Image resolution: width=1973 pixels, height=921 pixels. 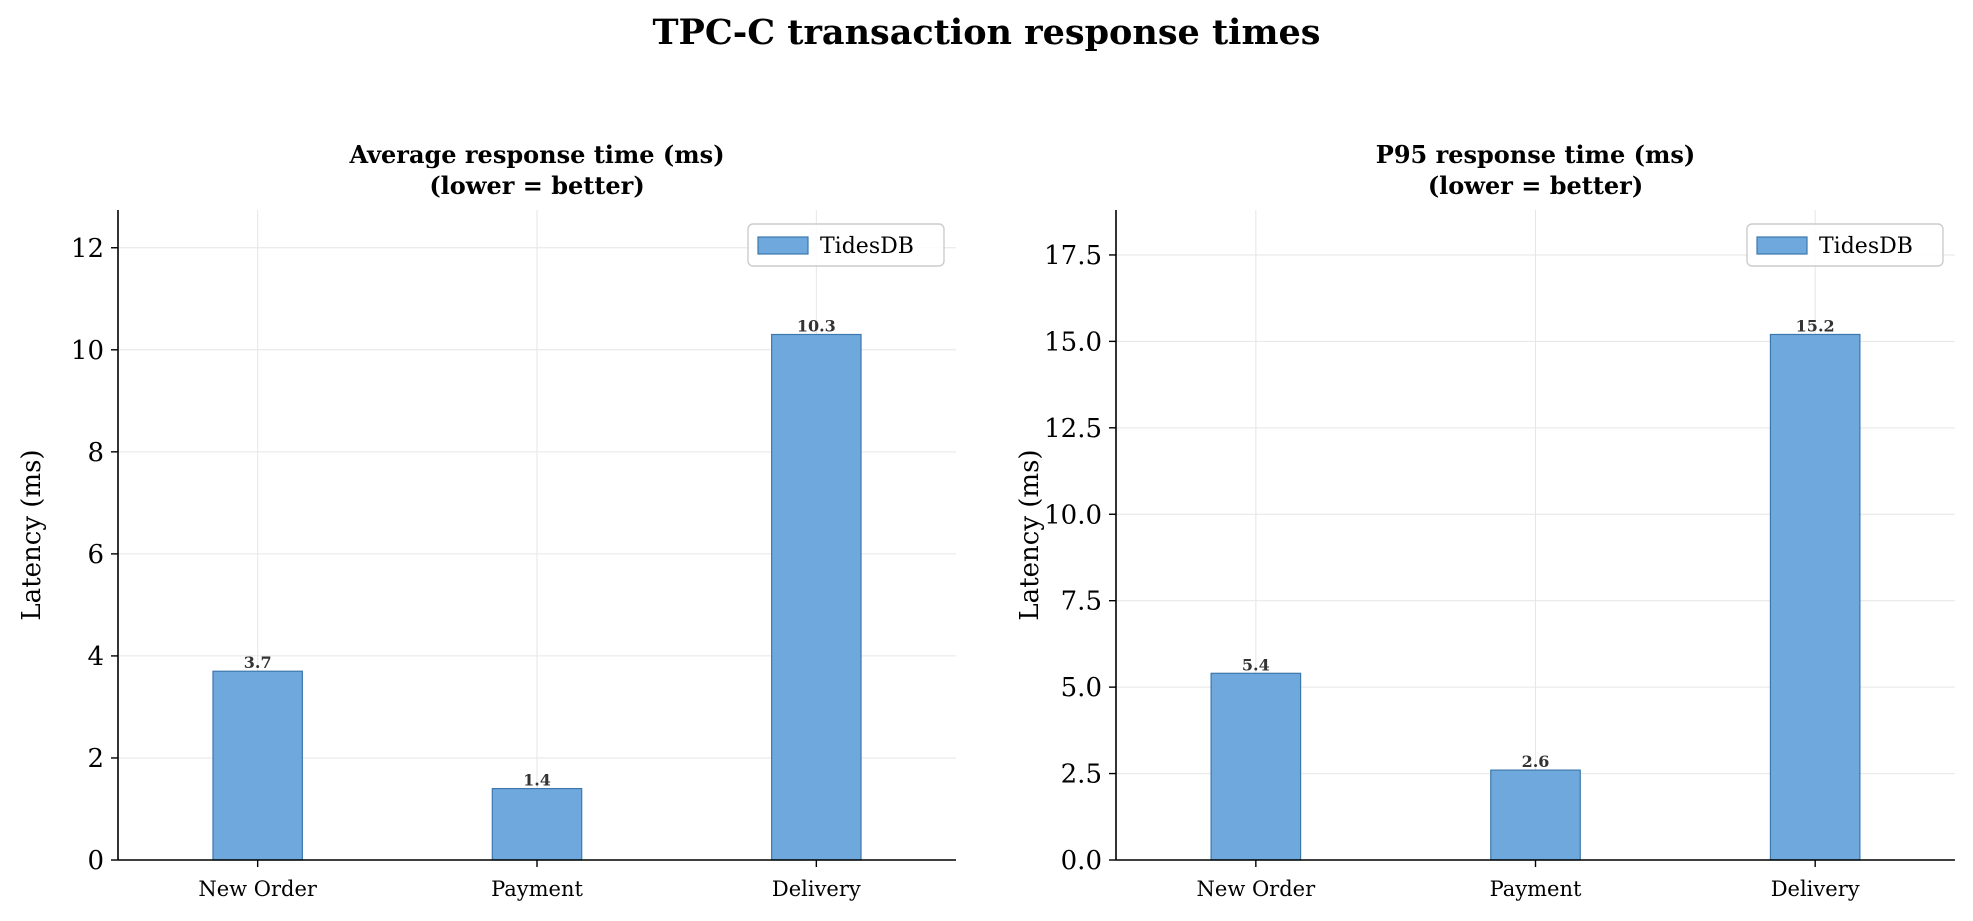 What do you see at coordinates (1081, 861) in the screenshot?
I see `y-tick-label: 0.0` at bounding box center [1081, 861].